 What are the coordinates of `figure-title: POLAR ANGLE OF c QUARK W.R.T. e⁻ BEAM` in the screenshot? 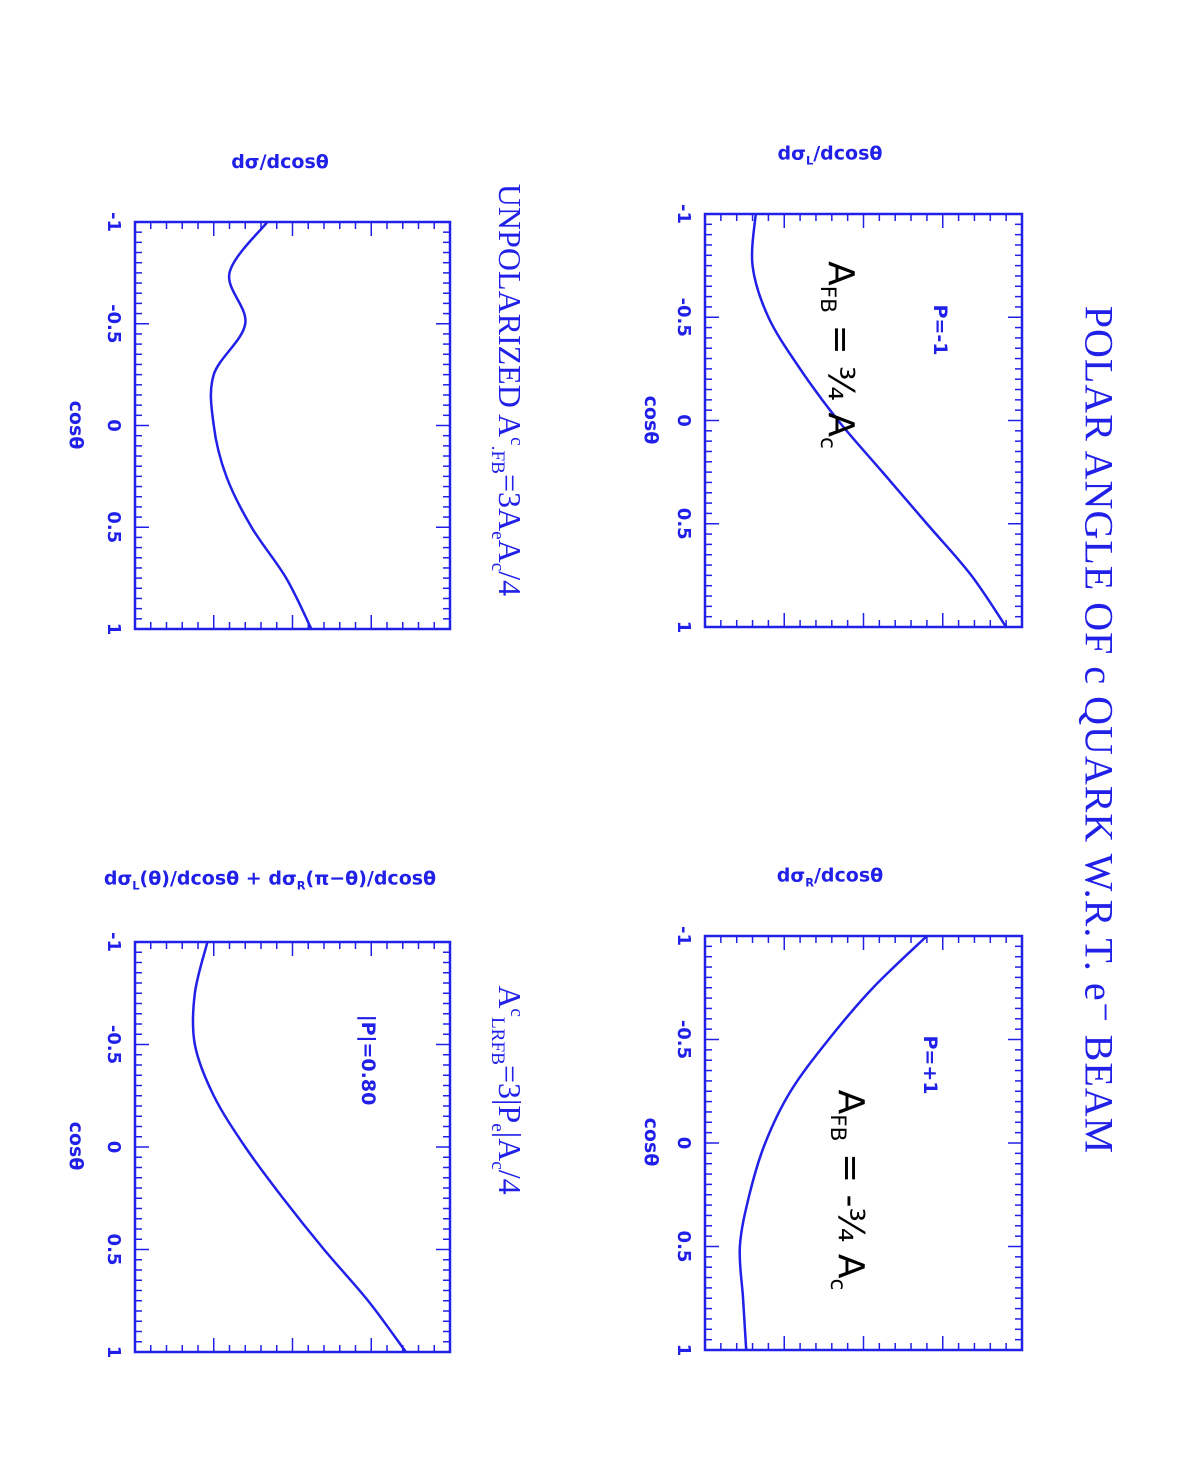 It's located at (1099, 730).